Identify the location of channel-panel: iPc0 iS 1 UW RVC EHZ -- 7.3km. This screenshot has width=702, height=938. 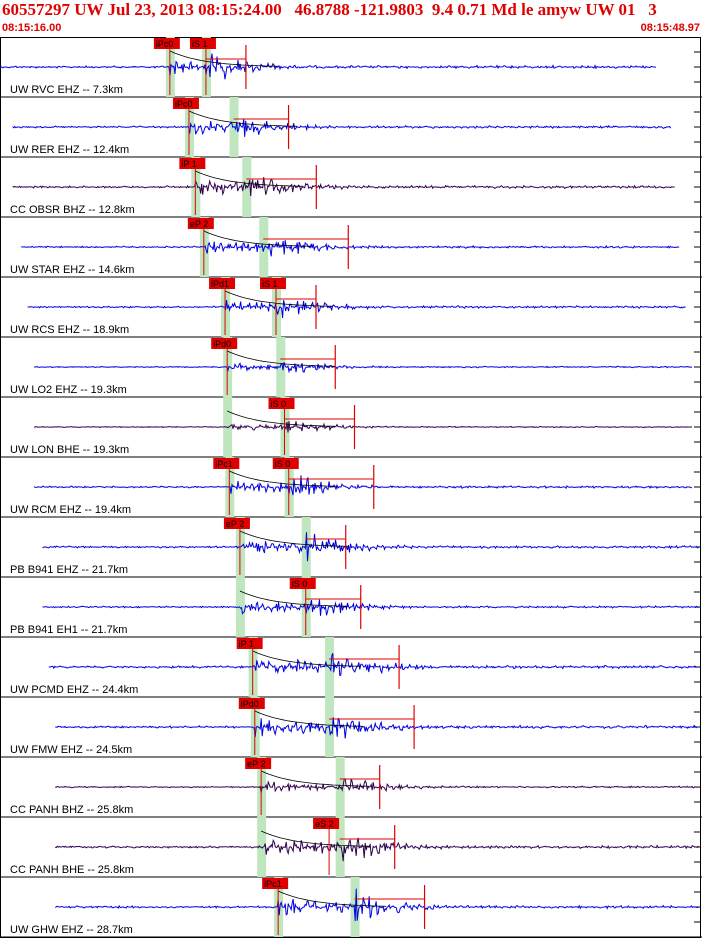
(351, 67).